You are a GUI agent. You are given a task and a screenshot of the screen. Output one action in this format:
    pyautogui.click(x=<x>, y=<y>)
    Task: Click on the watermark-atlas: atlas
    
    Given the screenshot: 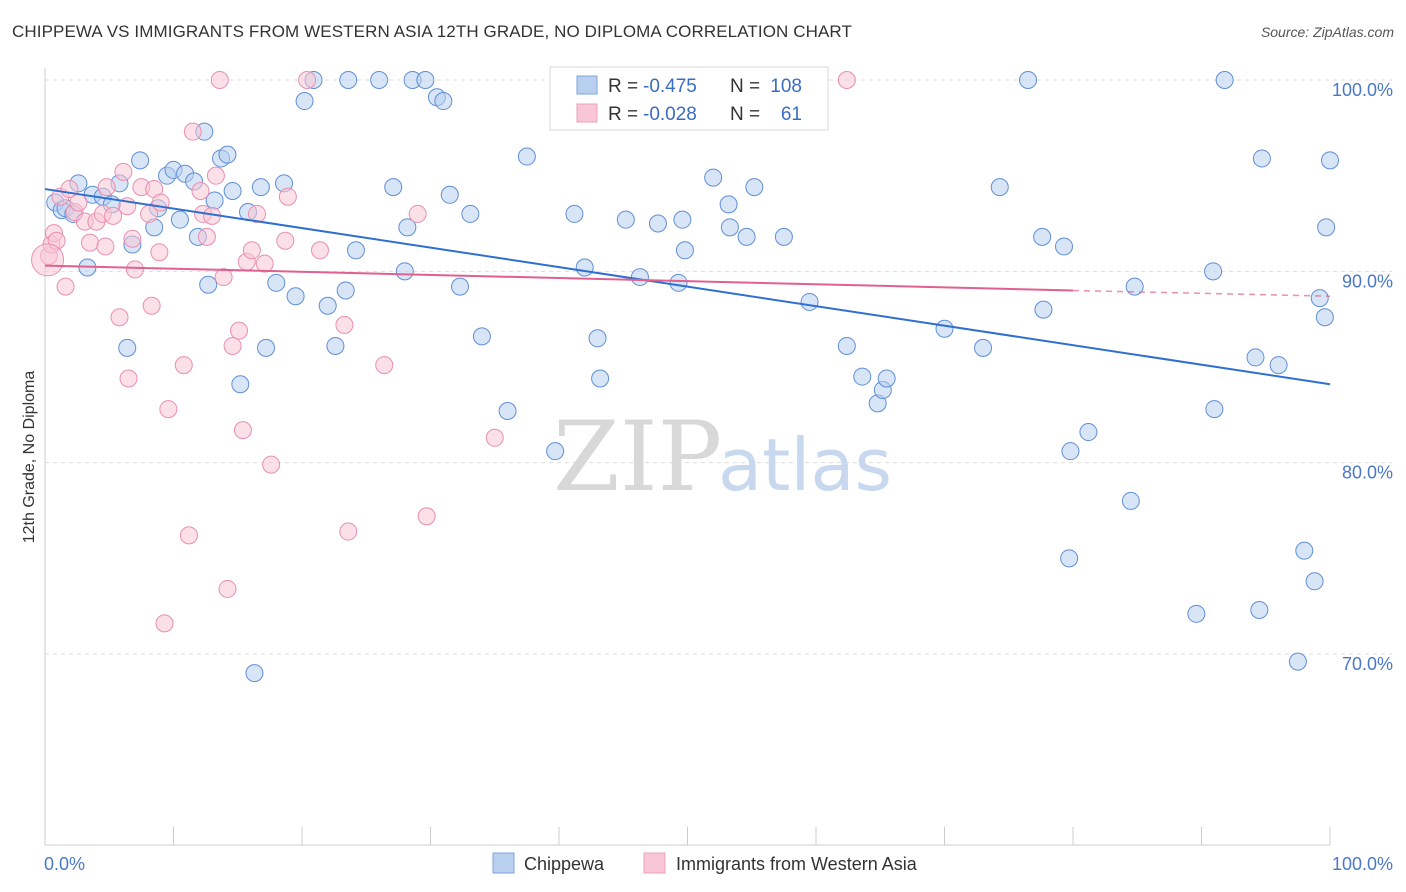 What is the action you would take?
    pyautogui.click(x=805, y=465)
    